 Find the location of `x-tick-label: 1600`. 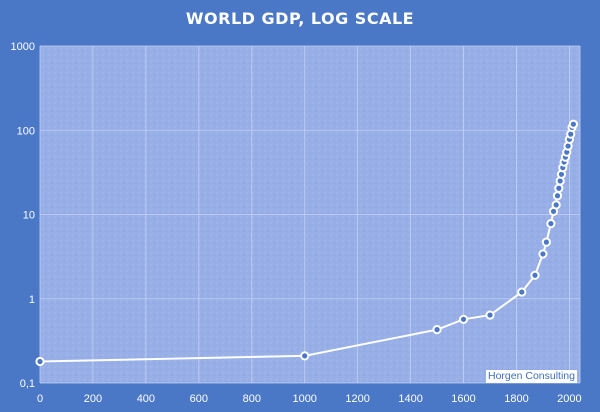

x-tick-label: 1600 is located at coordinates (463, 399).